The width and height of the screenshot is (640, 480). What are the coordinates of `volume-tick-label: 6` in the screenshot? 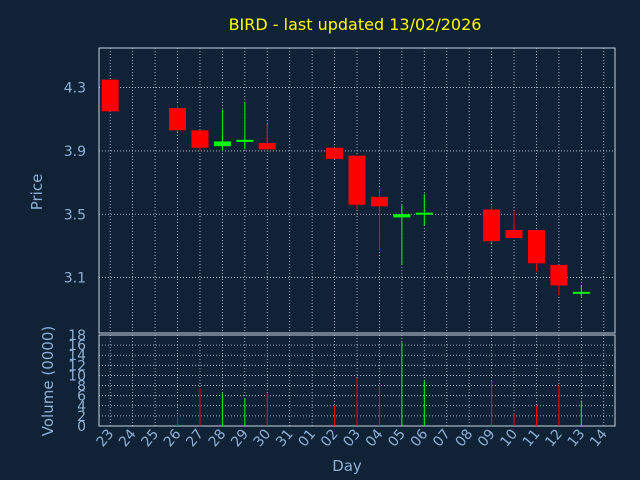 It's located at (81, 397).